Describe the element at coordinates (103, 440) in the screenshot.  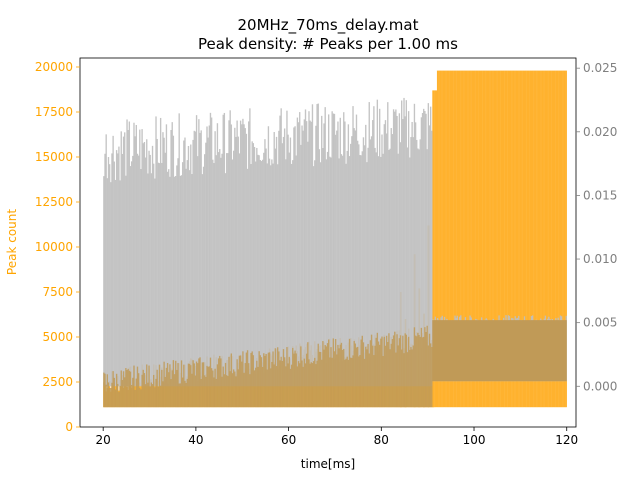
I see `x-tick-label: 20` at that location.